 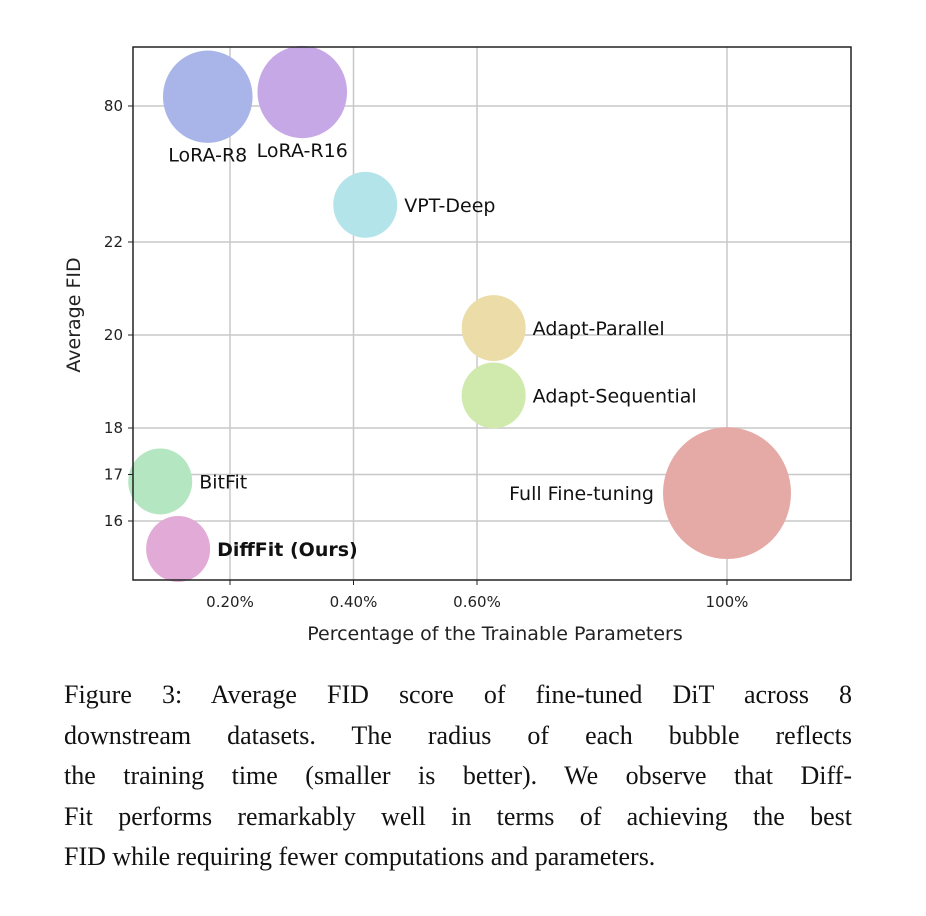 I want to click on y-tick-label: 22, so click(x=113, y=242).